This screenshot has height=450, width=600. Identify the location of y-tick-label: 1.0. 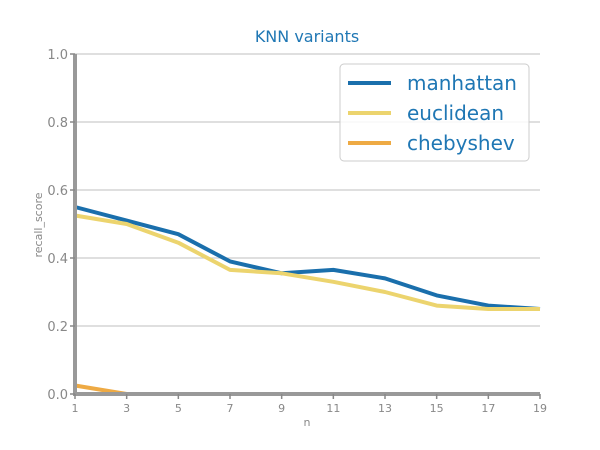
(57, 55).